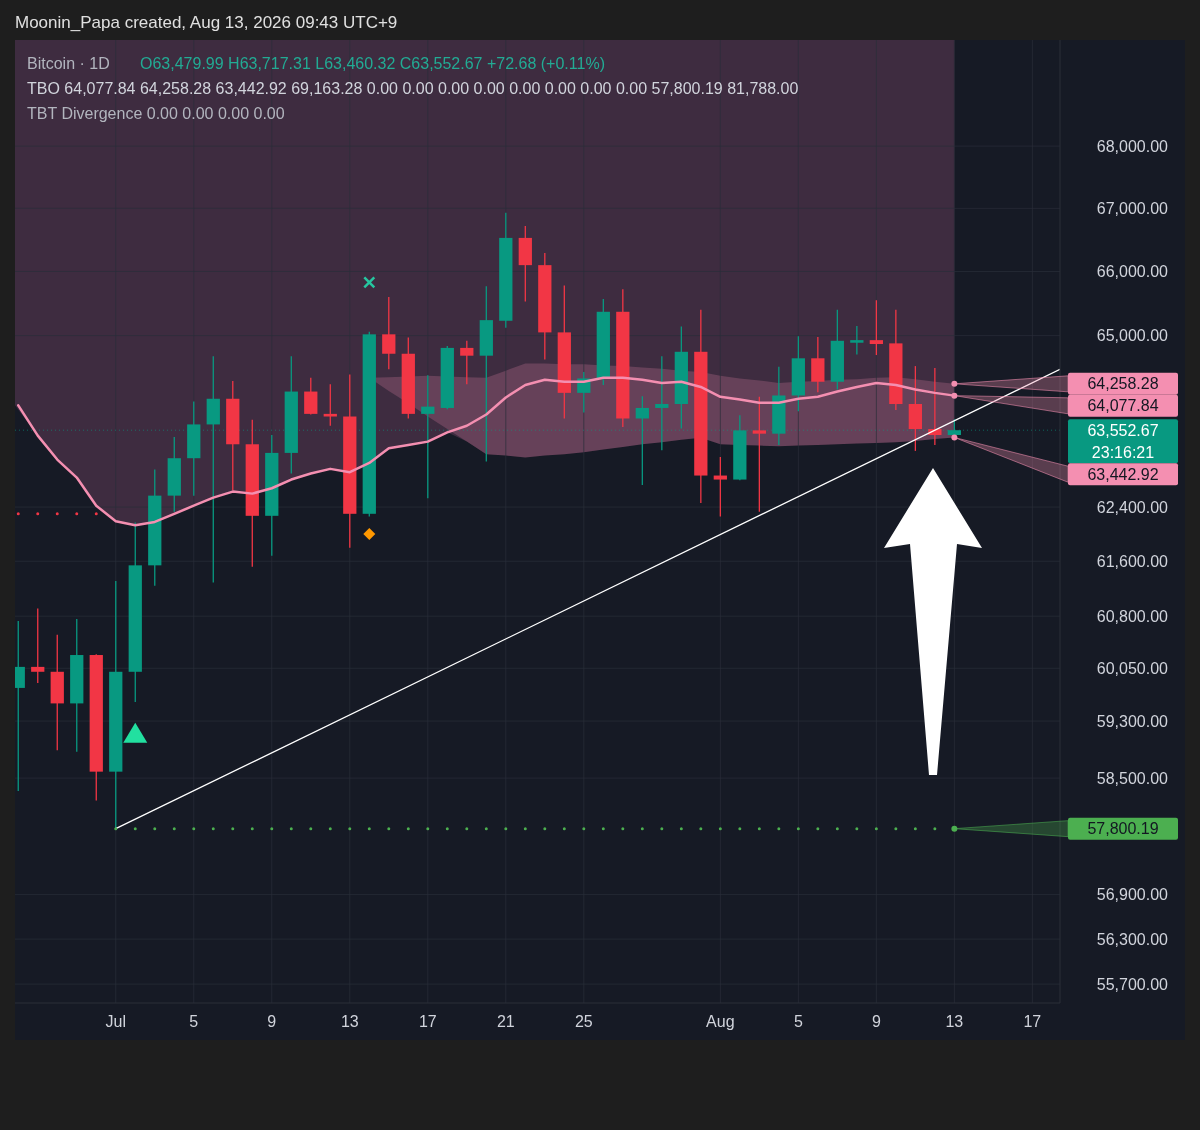 The width and height of the screenshot is (1200, 1130). What do you see at coordinates (1132, 616) in the screenshot?
I see `y-tick-label: 60,800.00` at bounding box center [1132, 616].